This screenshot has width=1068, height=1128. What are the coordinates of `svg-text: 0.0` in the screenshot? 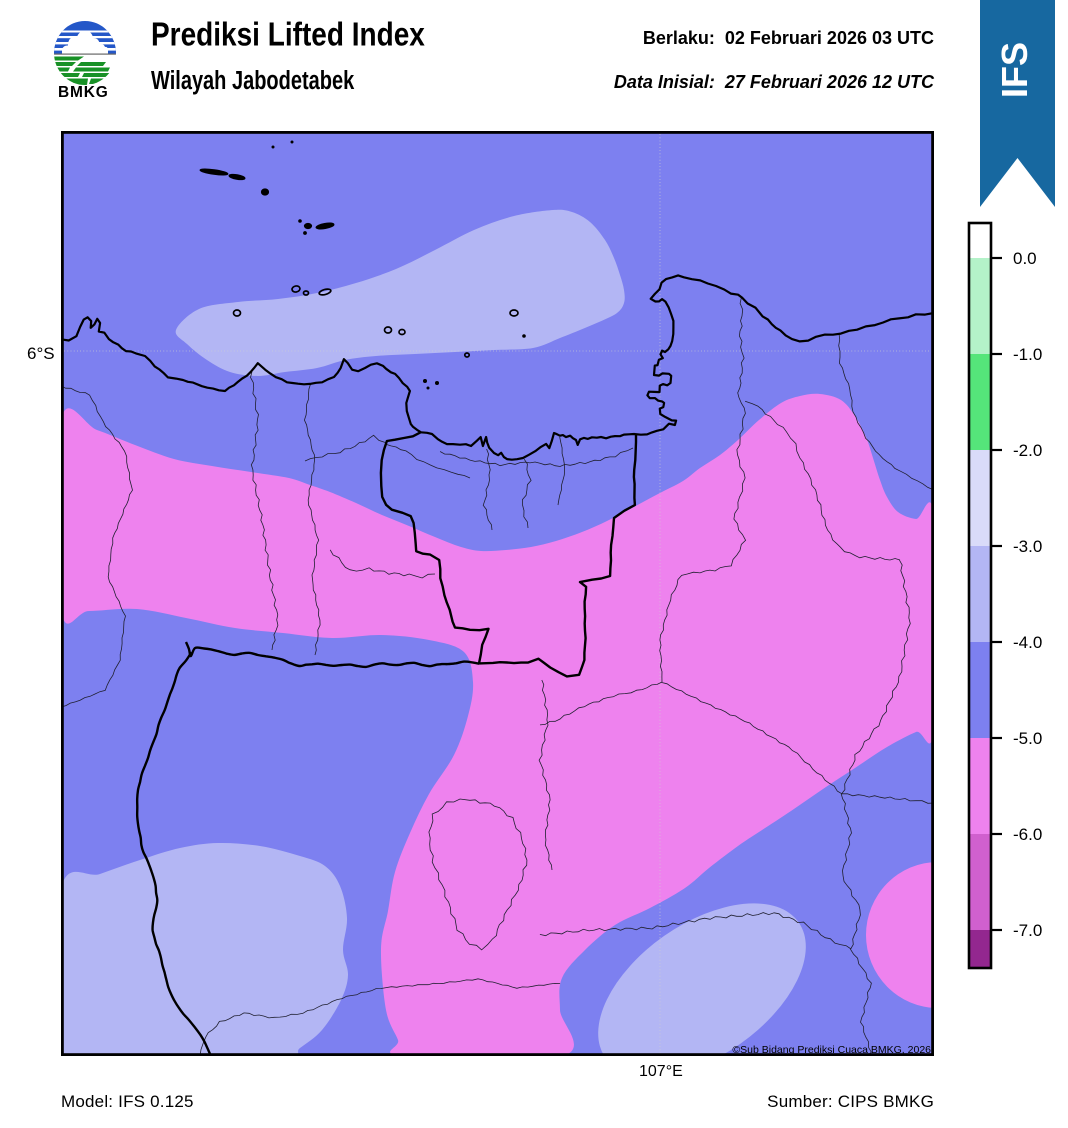 It's located at (1025, 258).